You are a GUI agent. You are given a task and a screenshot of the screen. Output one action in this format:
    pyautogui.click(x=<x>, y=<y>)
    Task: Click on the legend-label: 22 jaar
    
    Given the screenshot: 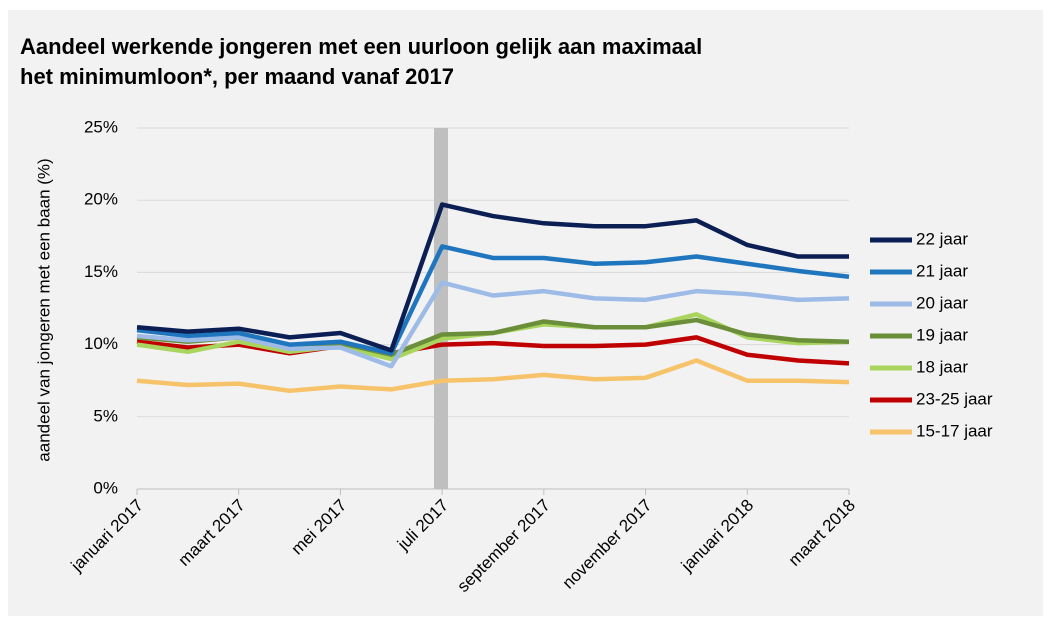 What is the action you would take?
    pyautogui.click(x=942, y=238)
    